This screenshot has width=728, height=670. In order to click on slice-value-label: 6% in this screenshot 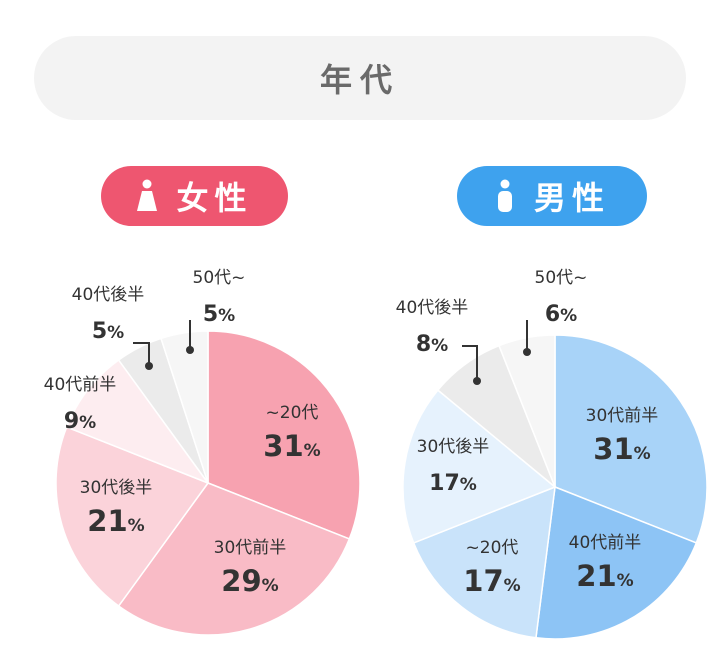, I will do `click(561, 314)`.